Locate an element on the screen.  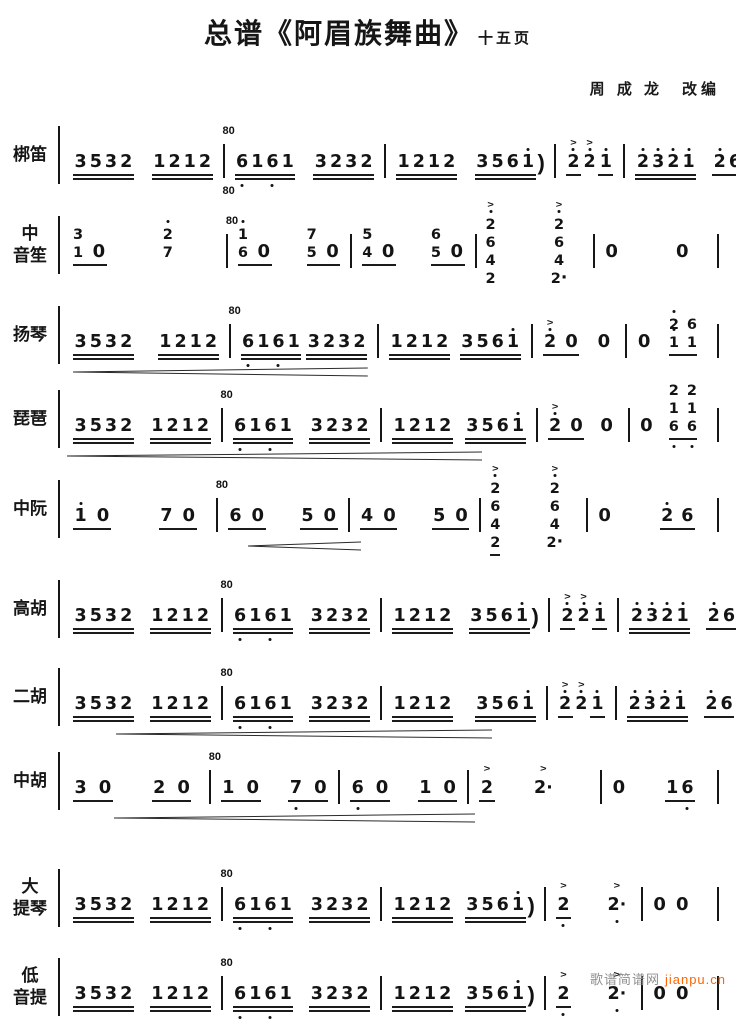
close-paren: ) is located at coordinates (541, 162).